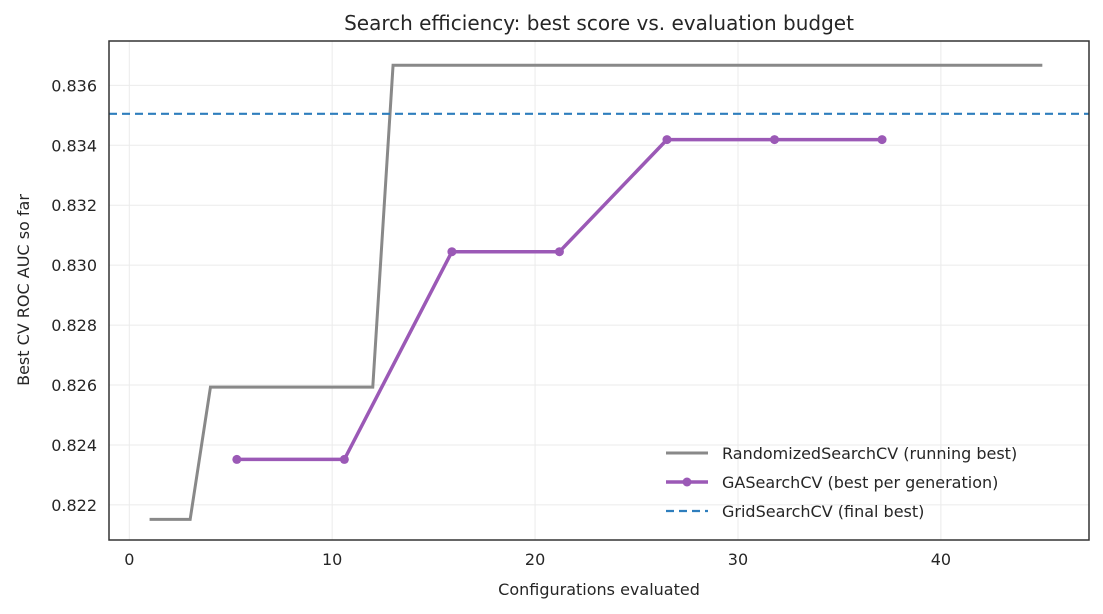  Describe the element at coordinates (74, 295) in the screenshot. I see `y-tick-labels: 0.822 0.824 0.826 0.828 0.830 0.832 0.834 0.836` at that location.